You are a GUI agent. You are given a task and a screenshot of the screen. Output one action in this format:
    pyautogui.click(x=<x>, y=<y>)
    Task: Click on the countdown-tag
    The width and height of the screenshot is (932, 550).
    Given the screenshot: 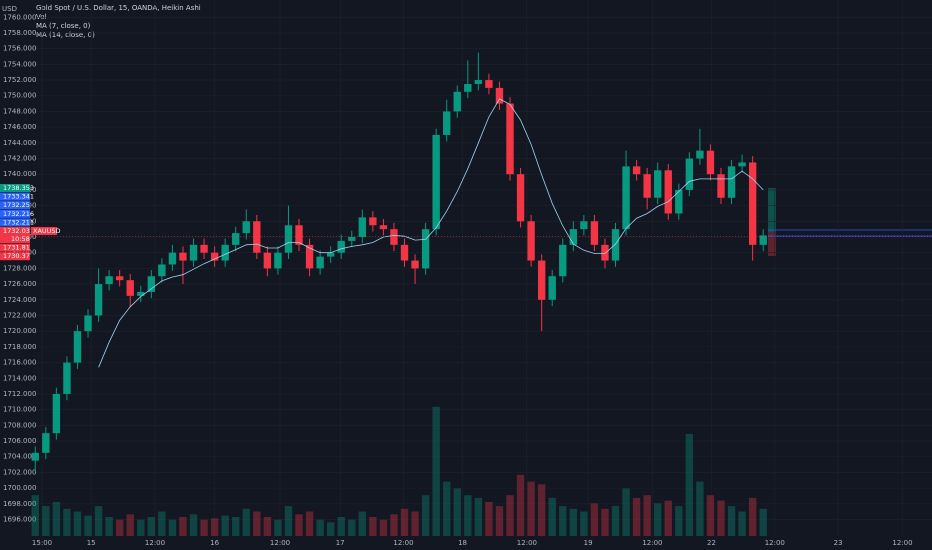 What is the action you would take?
    pyautogui.click(x=15, y=239)
    